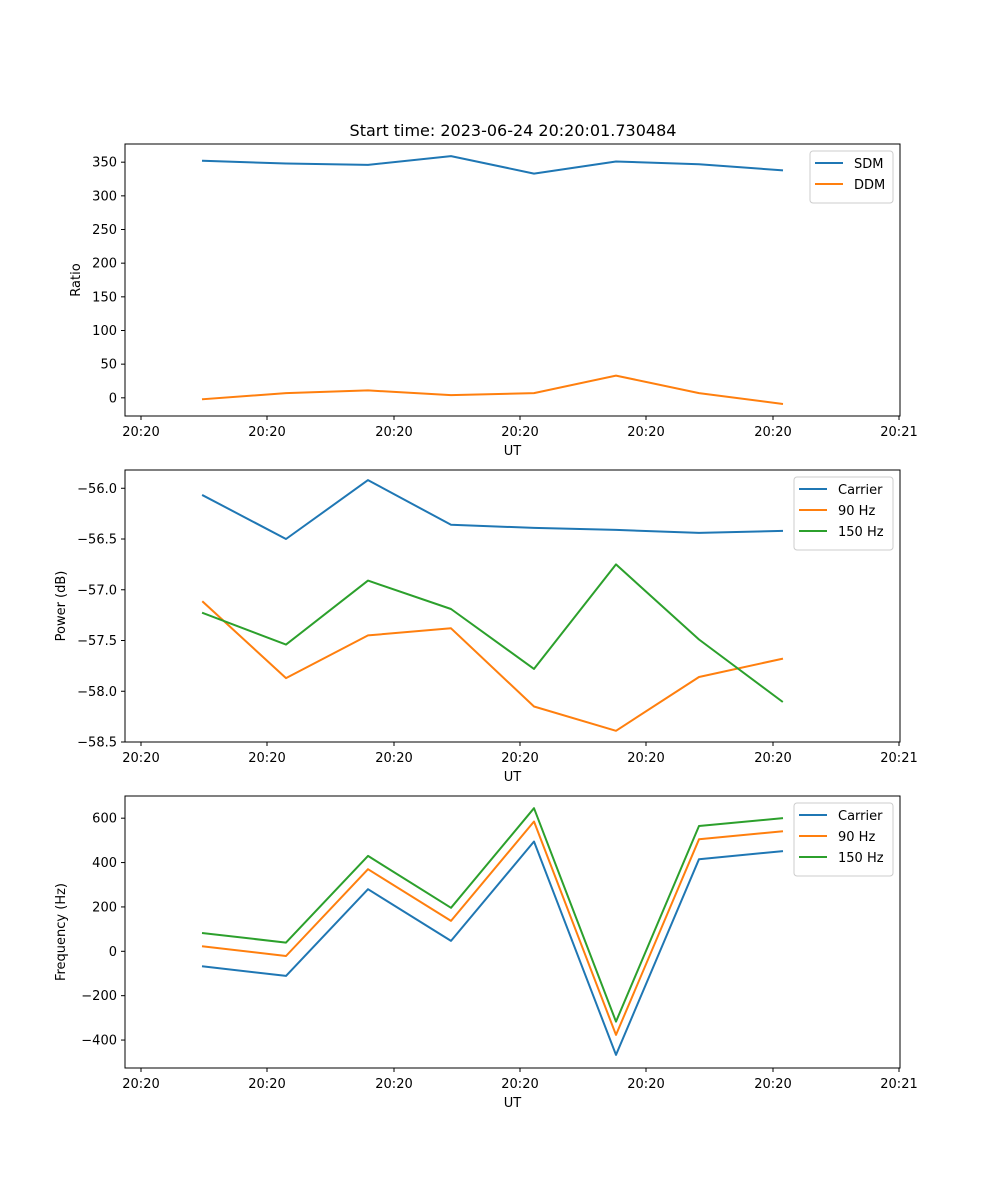  Describe the element at coordinates (97, 692) in the screenshot. I see `y-tick-label: −58.0` at that location.